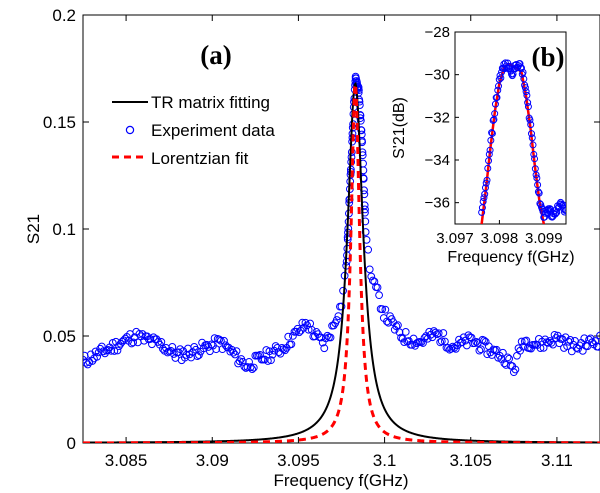 The image size is (600, 493). I want to click on legend-label-lorentzian: Lorentzian fit, so click(200, 158).